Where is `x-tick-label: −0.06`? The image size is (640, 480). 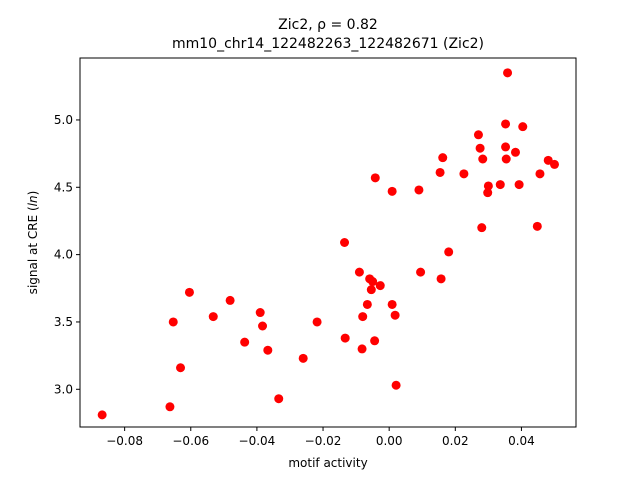
x-tick-label: −0.06 is located at coordinates (190, 441).